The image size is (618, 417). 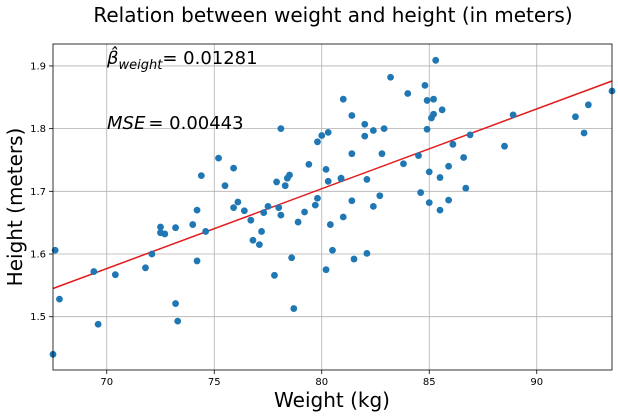 What do you see at coordinates (195, 123) in the screenshot?
I see `annotation-mse-value: = 0.00443` at bounding box center [195, 123].